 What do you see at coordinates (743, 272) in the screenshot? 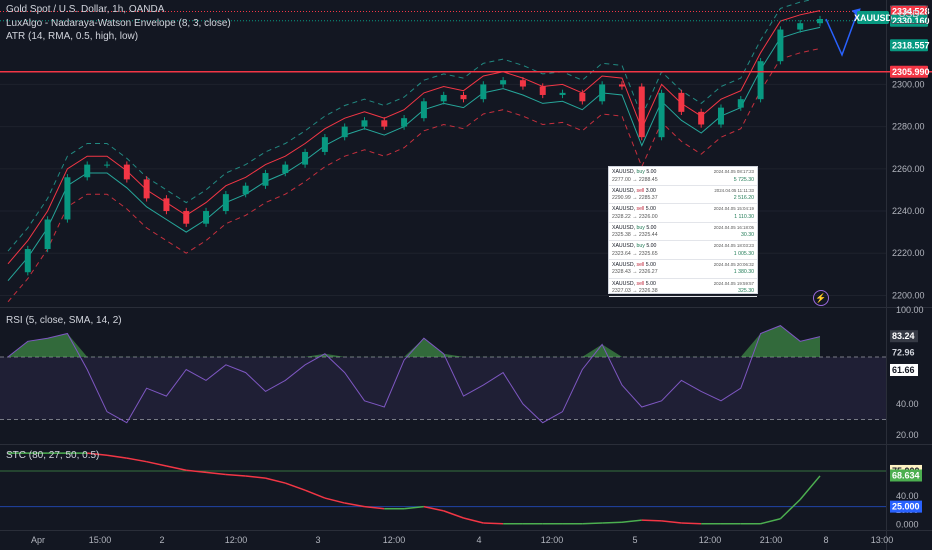
I see `trade-pnl: 1 380.30` at bounding box center [743, 272].